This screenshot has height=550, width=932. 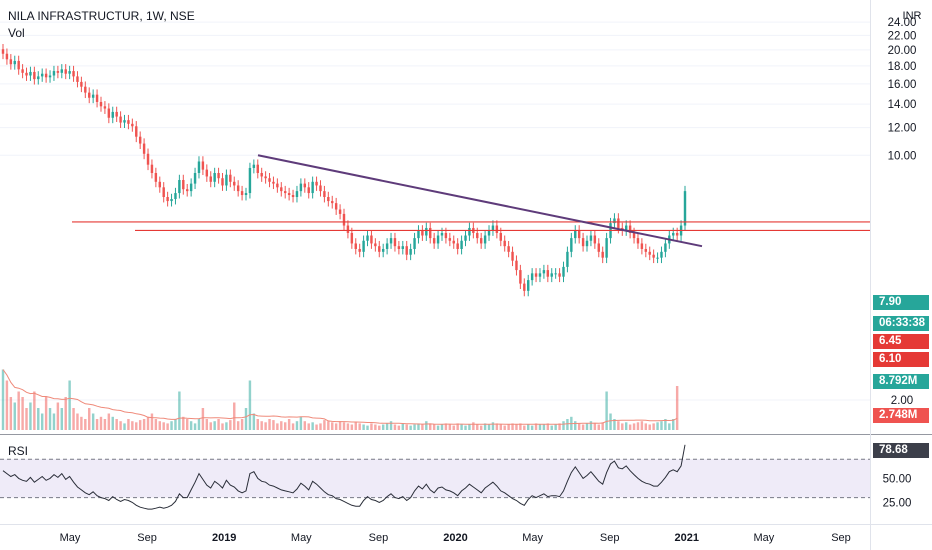 I want to click on rsi-badge: 78.68, so click(x=901, y=450).